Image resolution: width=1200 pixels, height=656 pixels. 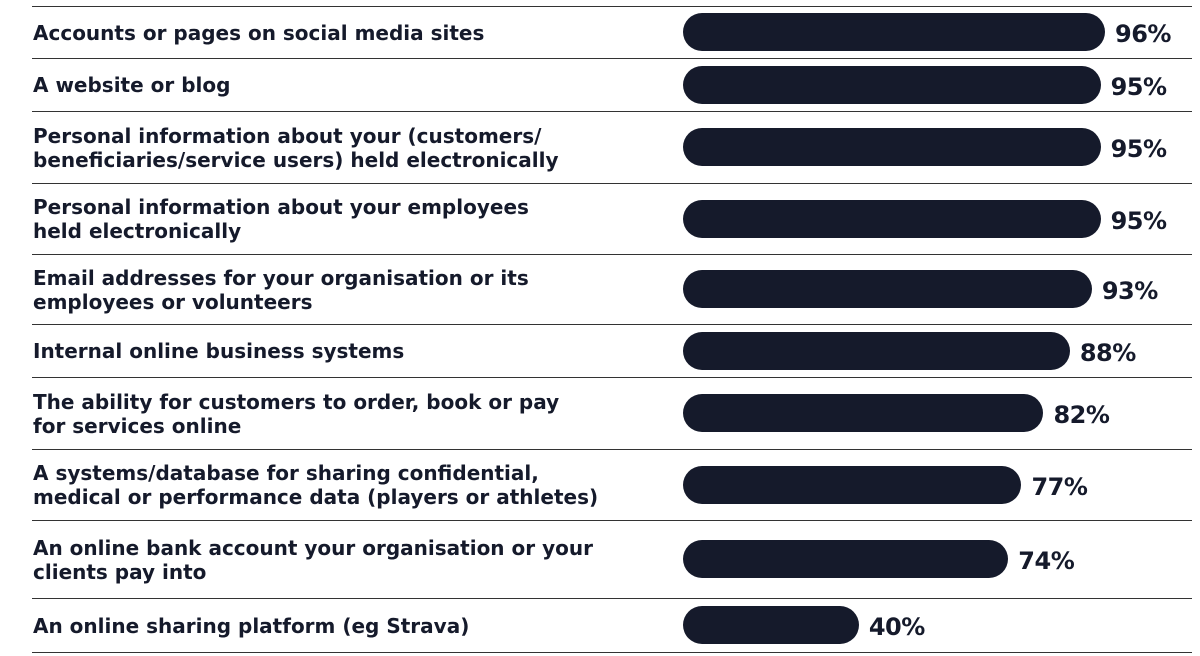 What do you see at coordinates (219, 351) in the screenshot?
I see `category-label: Internal online business systems` at bounding box center [219, 351].